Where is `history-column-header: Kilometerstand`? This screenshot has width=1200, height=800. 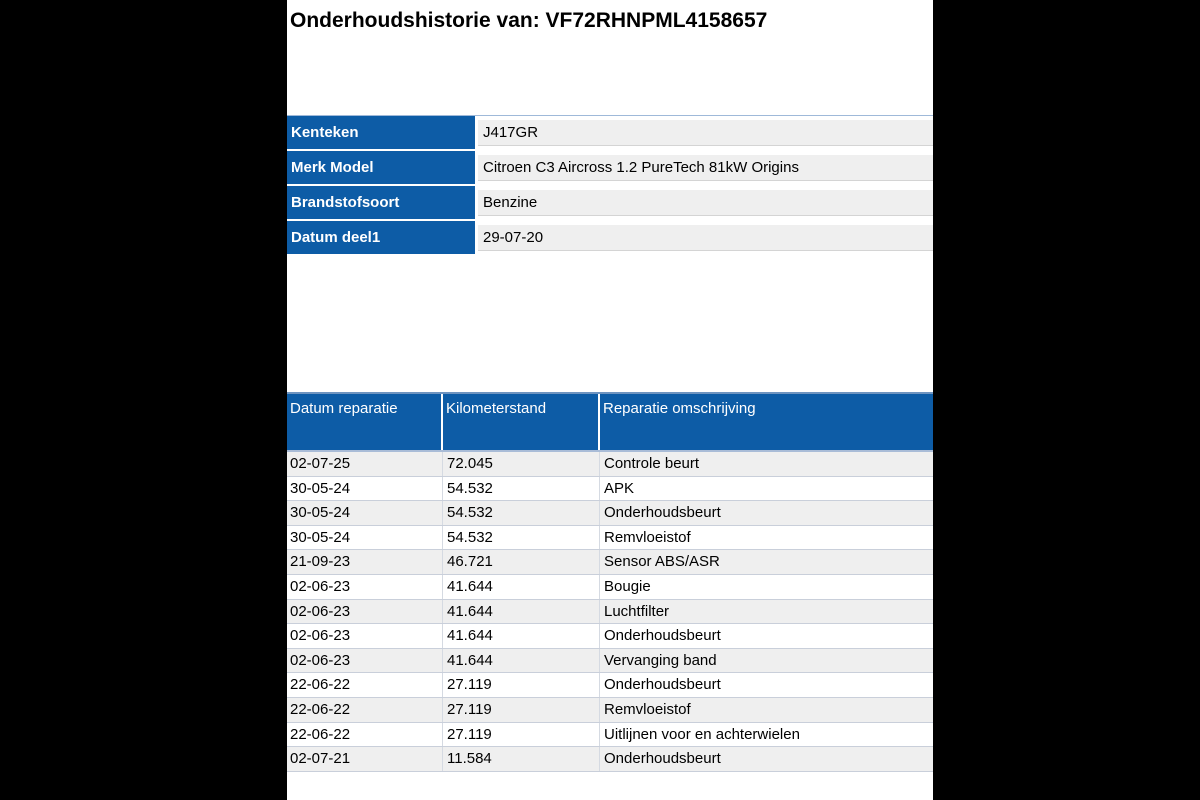 history-column-header: Kilometerstand is located at coordinates (521, 422).